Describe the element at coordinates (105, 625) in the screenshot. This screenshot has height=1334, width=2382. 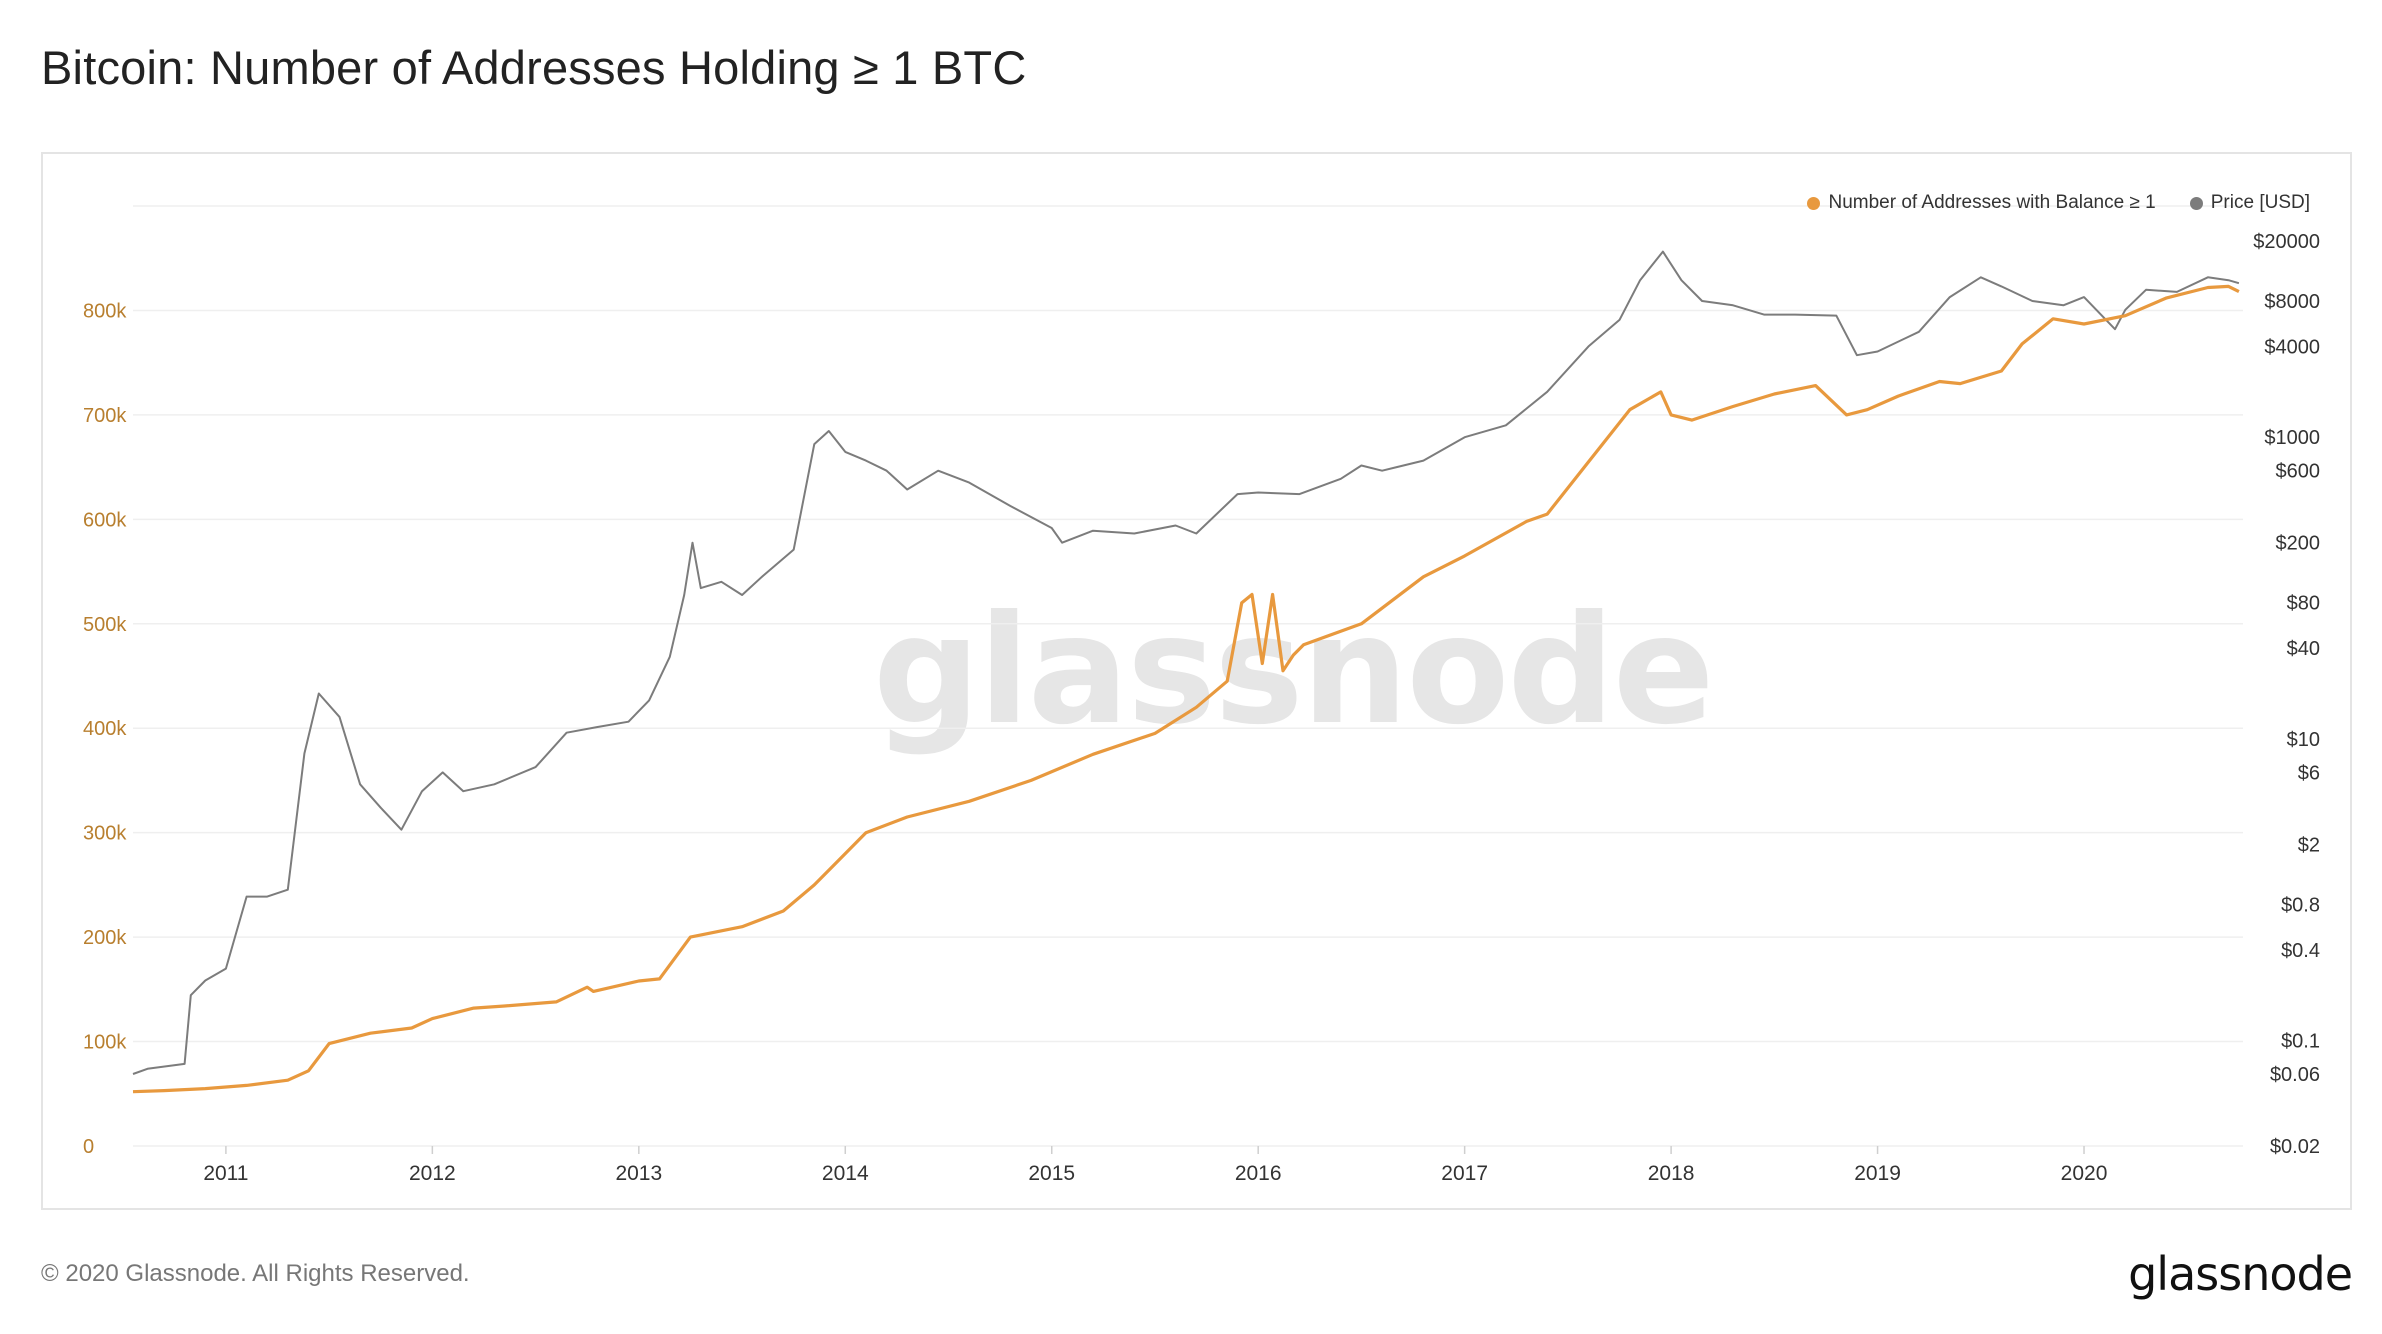
I see `y-left-tick-label: 500k` at that location.